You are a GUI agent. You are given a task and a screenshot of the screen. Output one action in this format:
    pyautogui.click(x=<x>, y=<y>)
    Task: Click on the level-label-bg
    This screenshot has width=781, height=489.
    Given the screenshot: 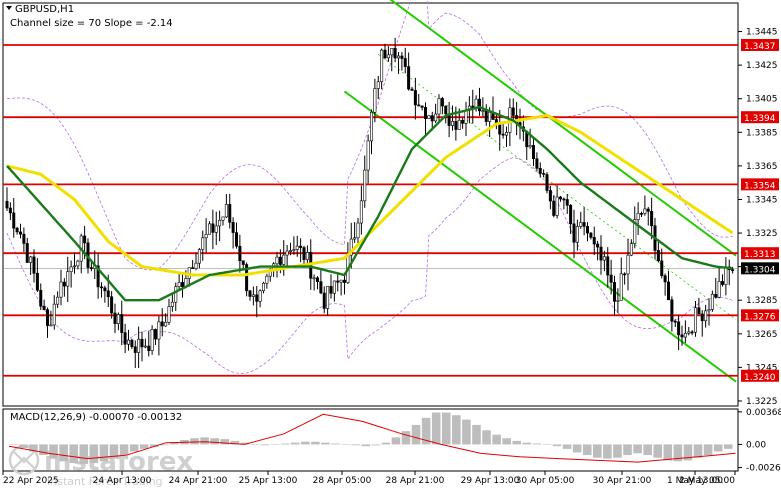 What is the action you would take?
    pyautogui.click(x=760, y=315)
    